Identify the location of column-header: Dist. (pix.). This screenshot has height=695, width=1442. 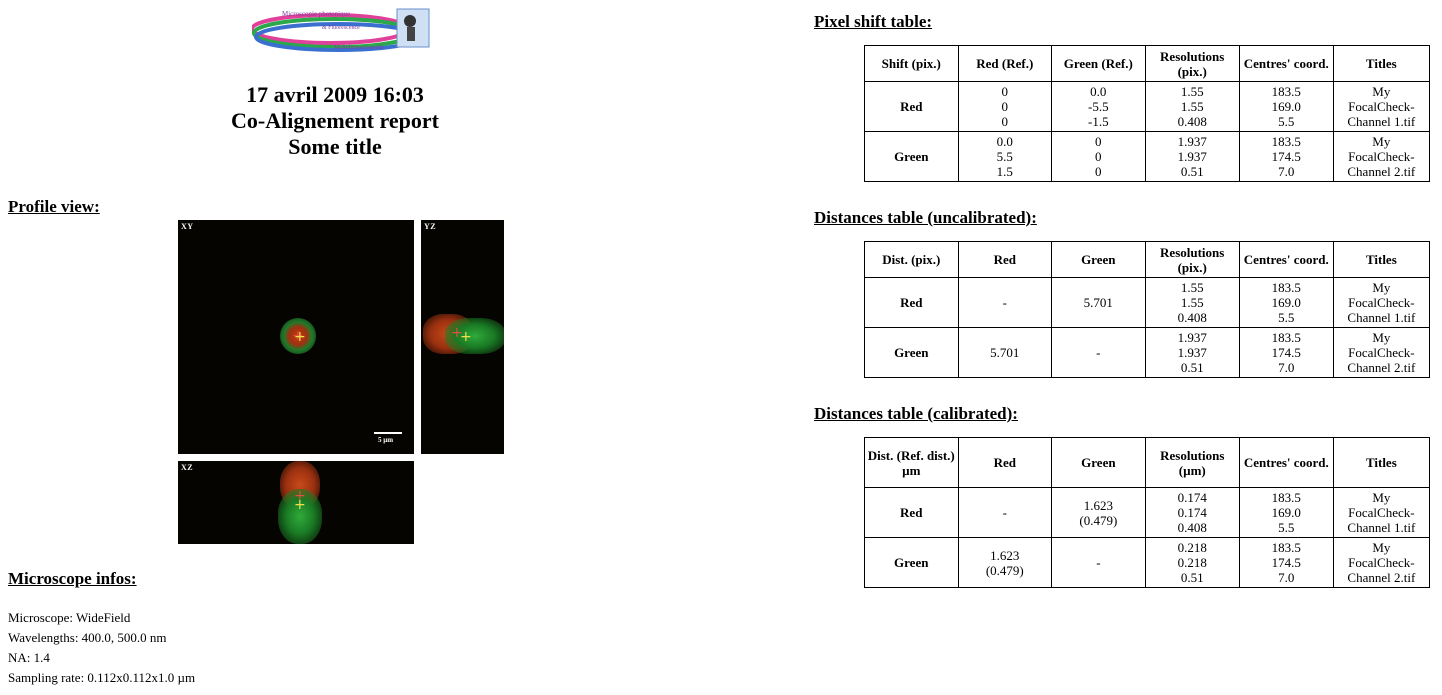
(911, 259).